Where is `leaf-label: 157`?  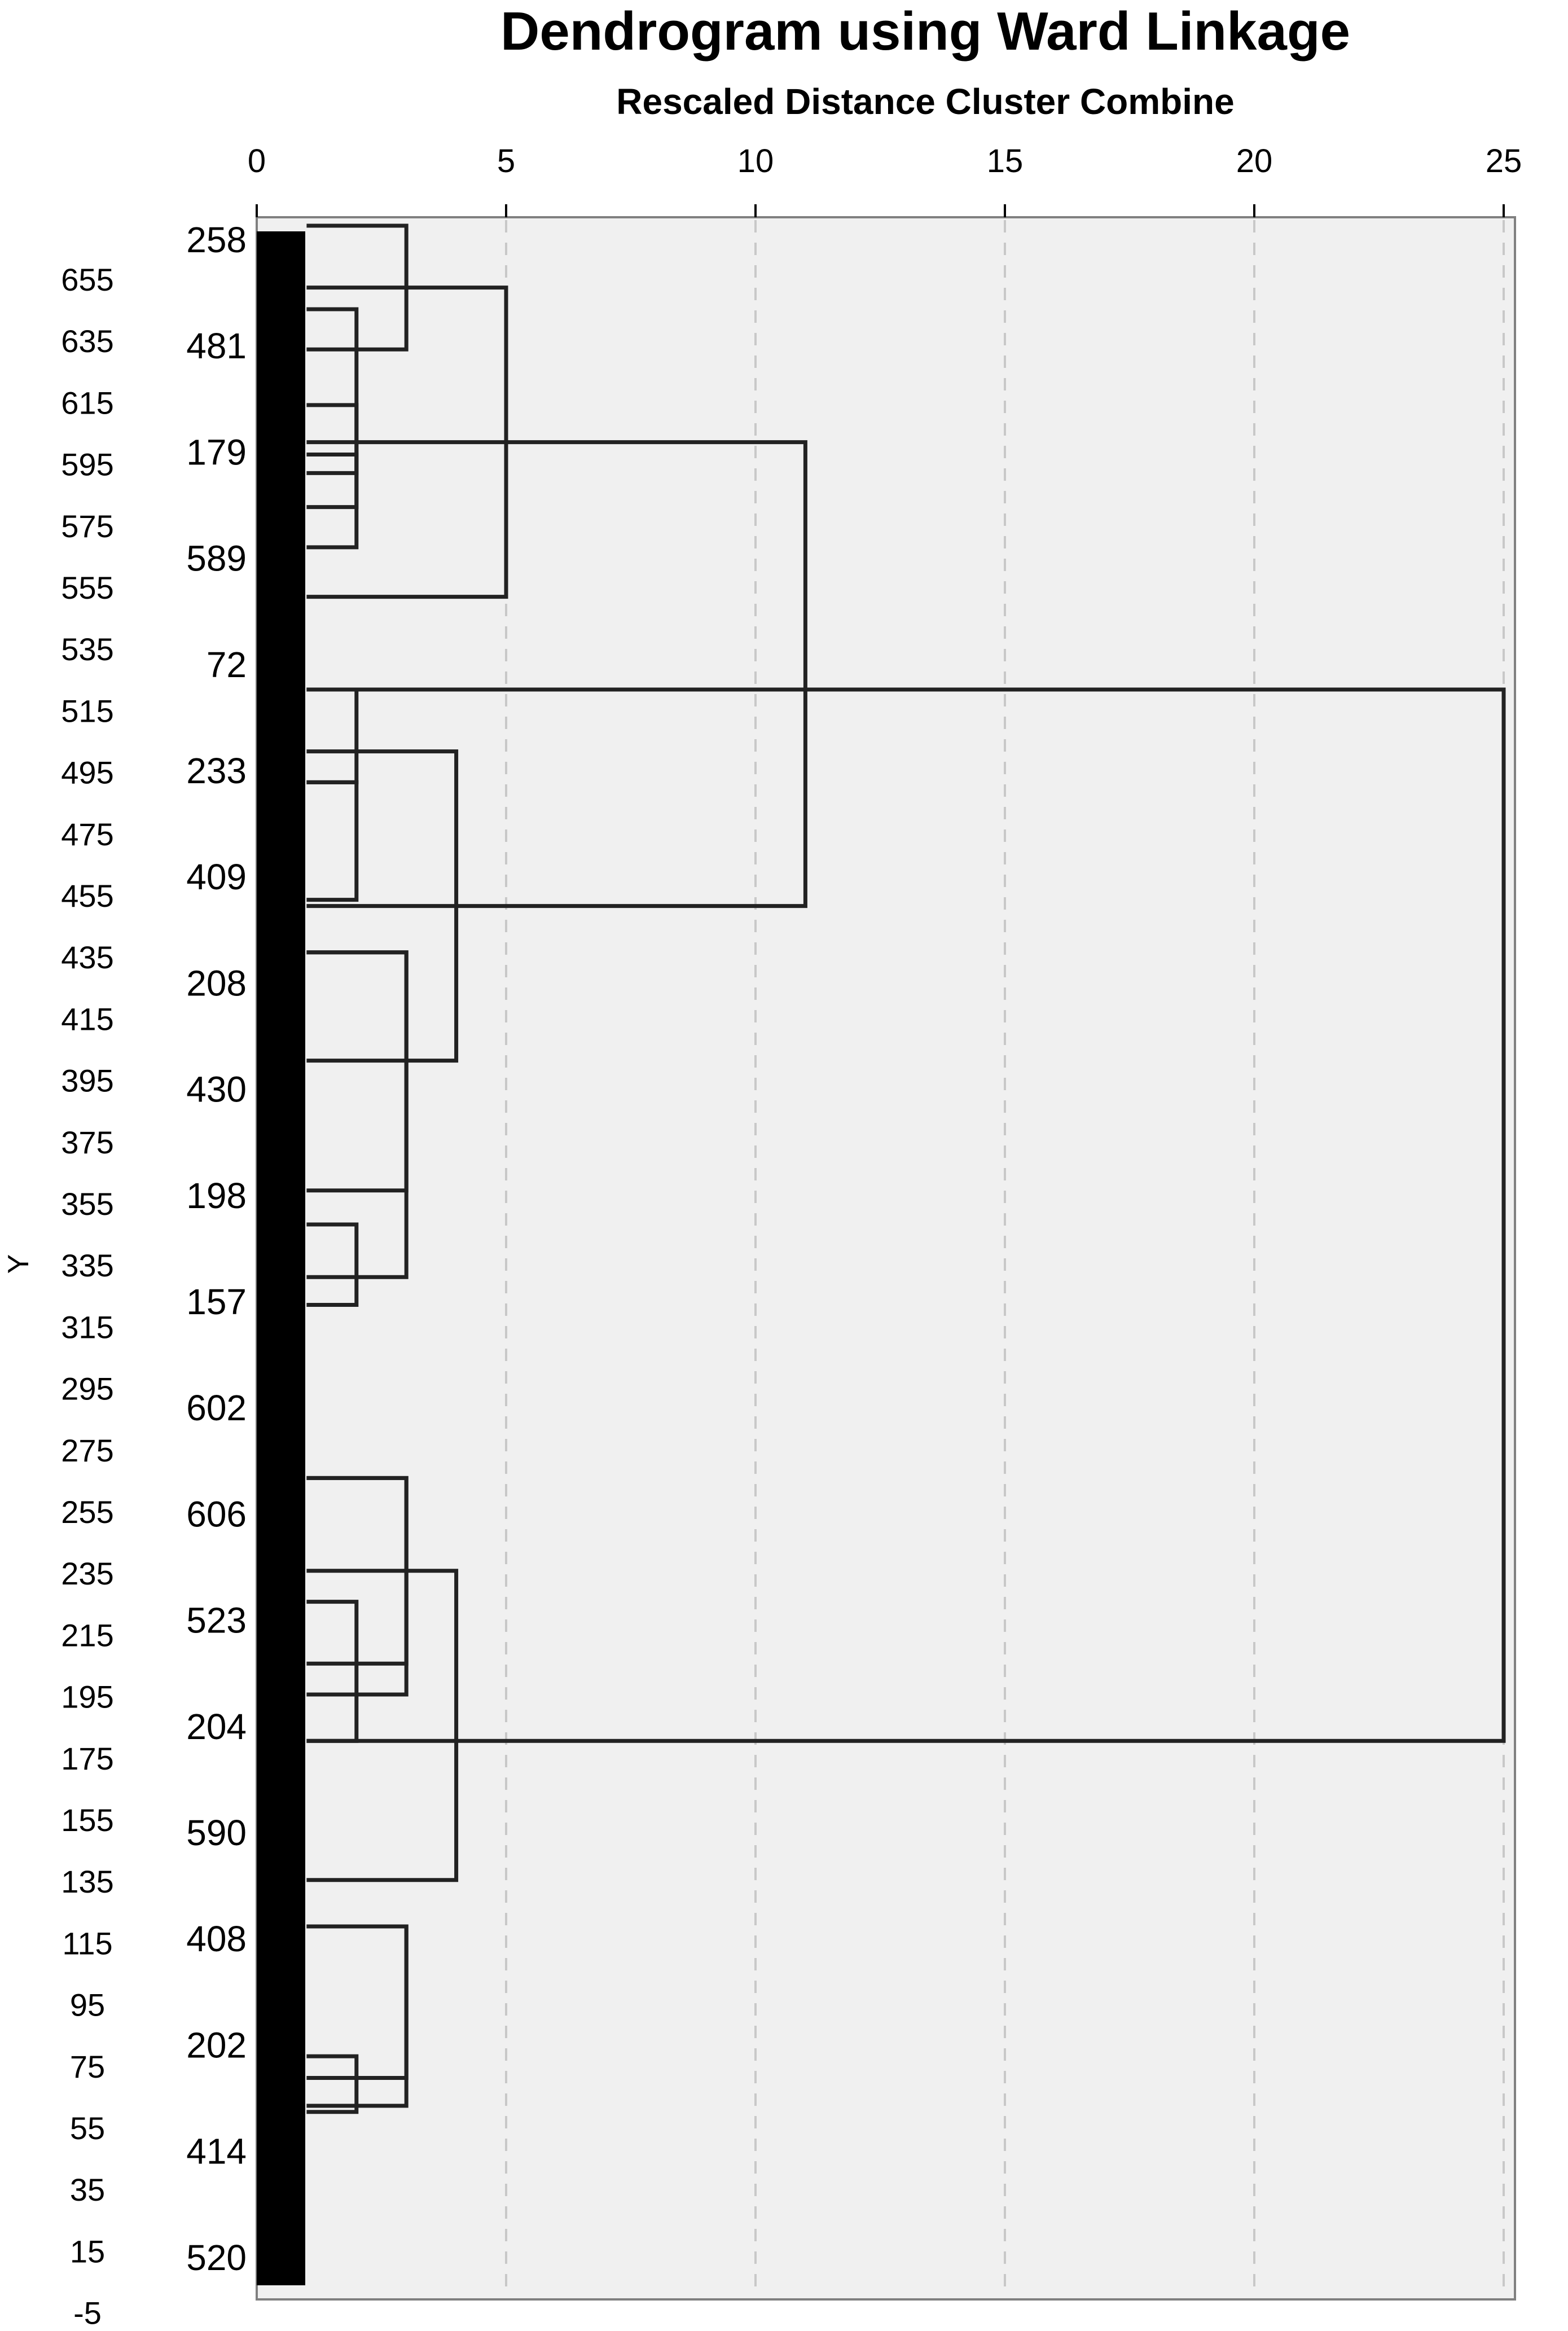
leaf-label: 157 is located at coordinates (216, 1302).